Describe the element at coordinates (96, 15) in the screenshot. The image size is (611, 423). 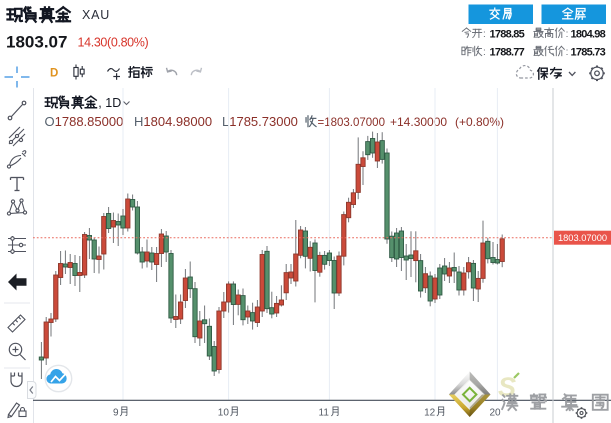
I see `svg-text: XAU` at that location.